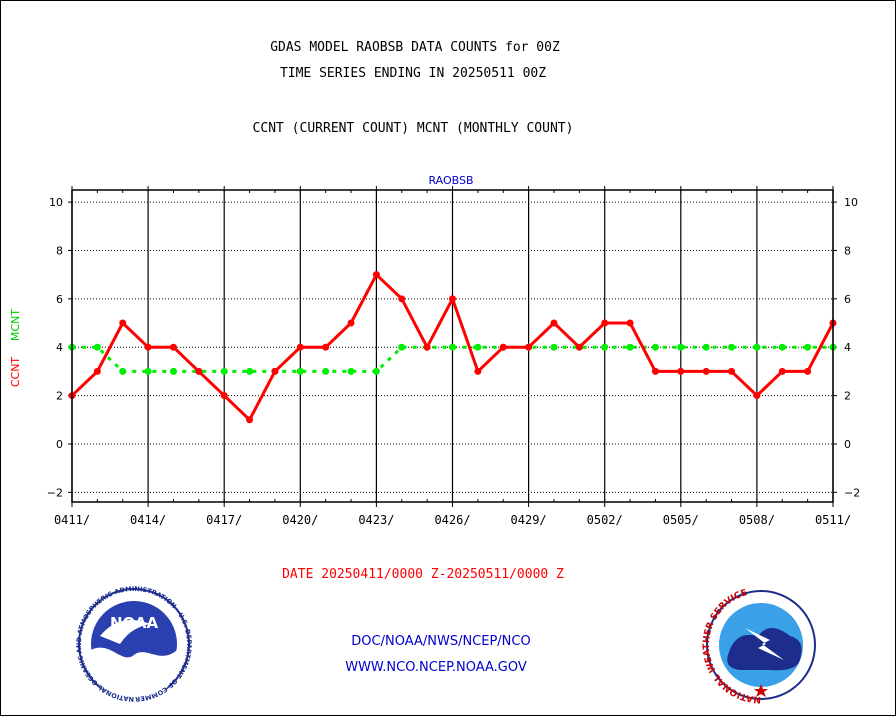 The height and width of the screenshot is (716, 896). I want to click on x-tick-label: 0423/, so click(376, 520).